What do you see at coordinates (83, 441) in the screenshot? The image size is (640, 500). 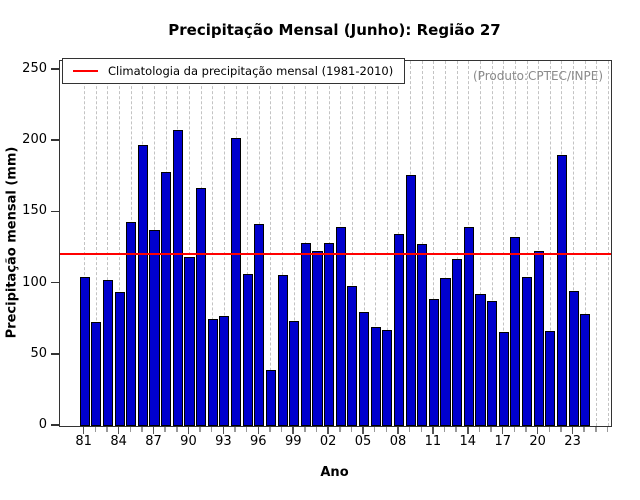 I see `x-tick-label: 81` at bounding box center [83, 441].